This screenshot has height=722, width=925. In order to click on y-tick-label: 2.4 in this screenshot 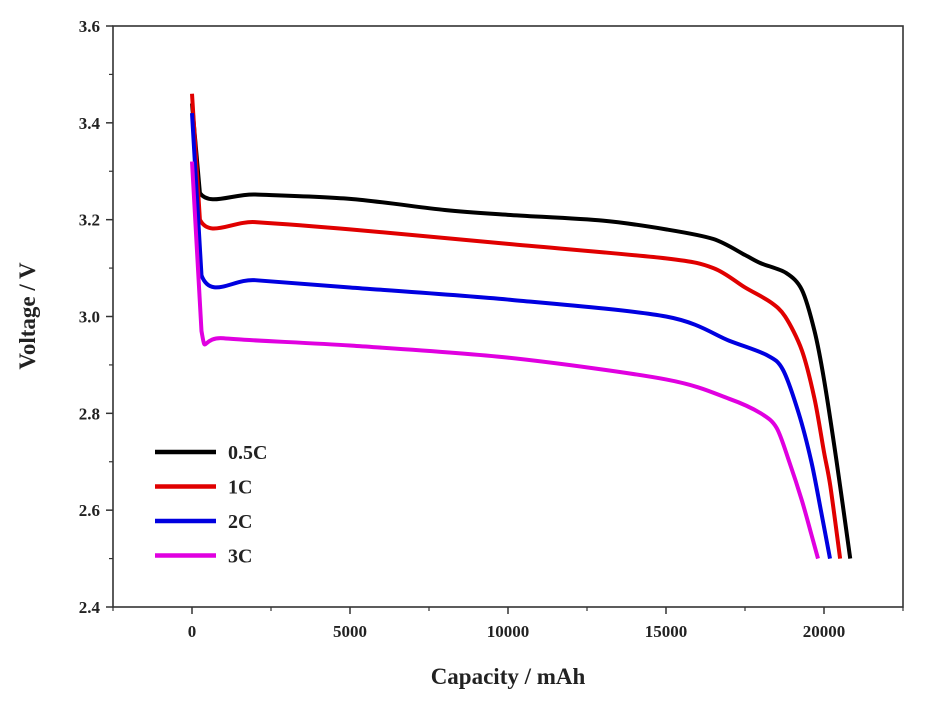, I will do `click(90, 607)`.